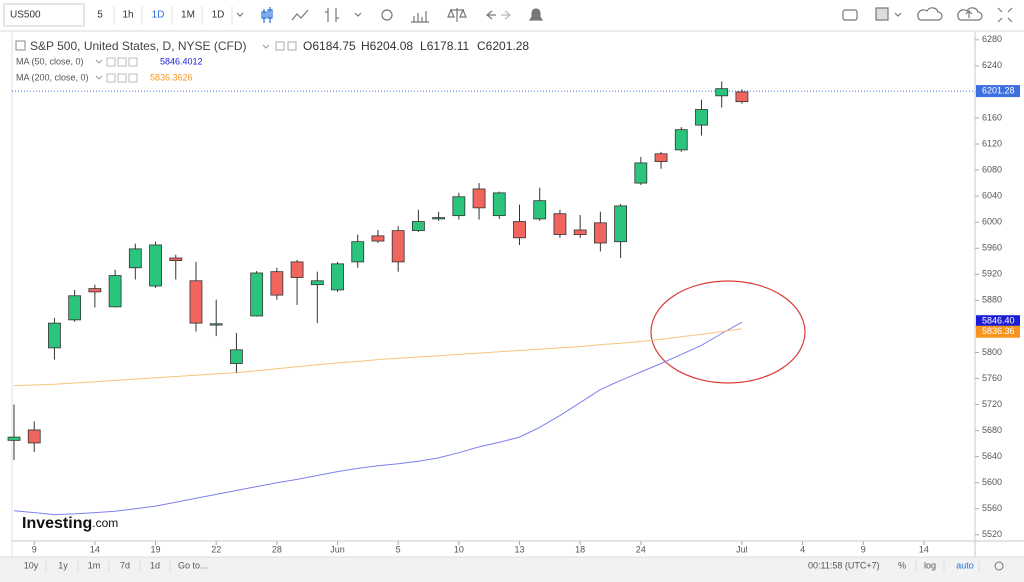 The image size is (1024, 582). What do you see at coordinates (992, 274) in the screenshot?
I see `y-tick-label: 5920` at bounding box center [992, 274].